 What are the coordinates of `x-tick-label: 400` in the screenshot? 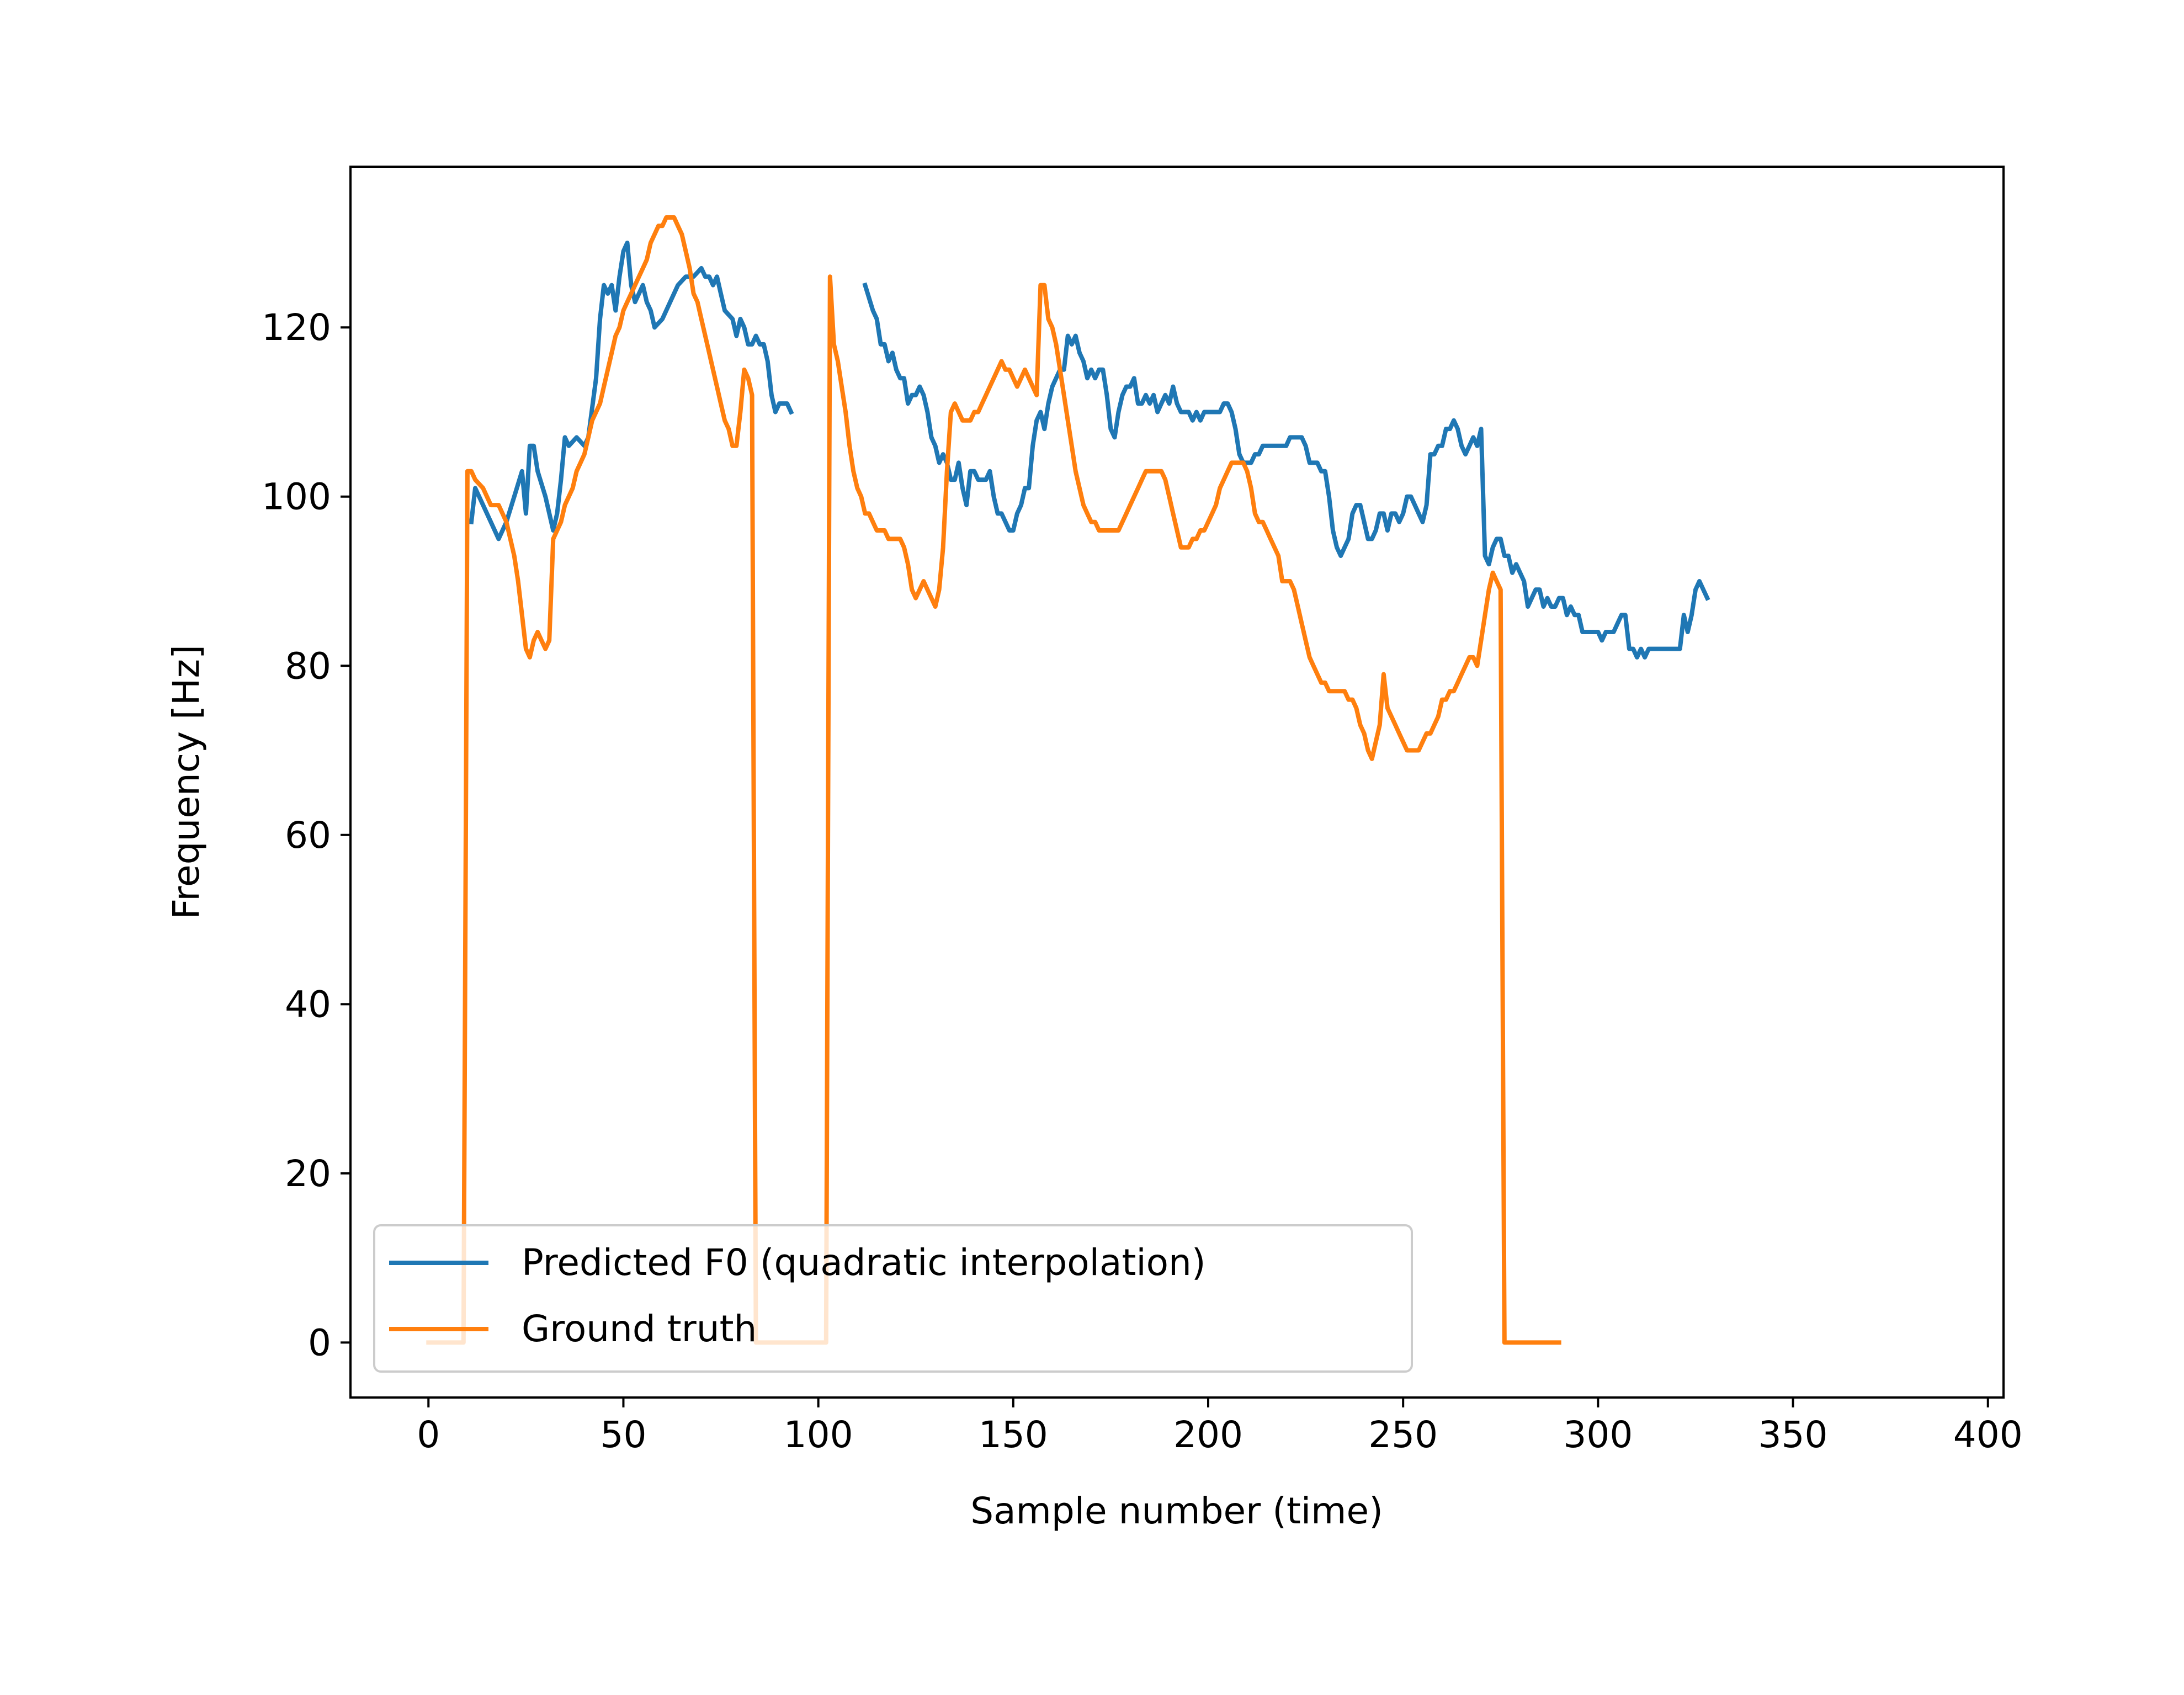 It's located at (1988, 1435).